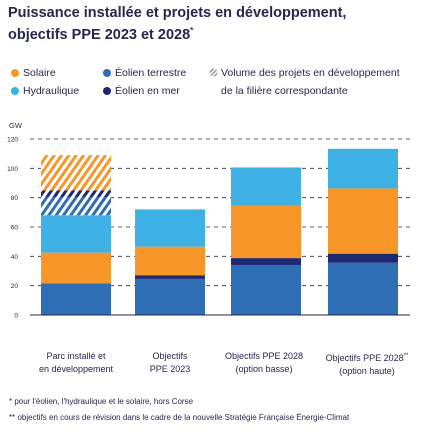  Describe the element at coordinates (264, 363) in the screenshot. I see `x-label-2: Objectifs PPE 2028 (option basse)` at that location.